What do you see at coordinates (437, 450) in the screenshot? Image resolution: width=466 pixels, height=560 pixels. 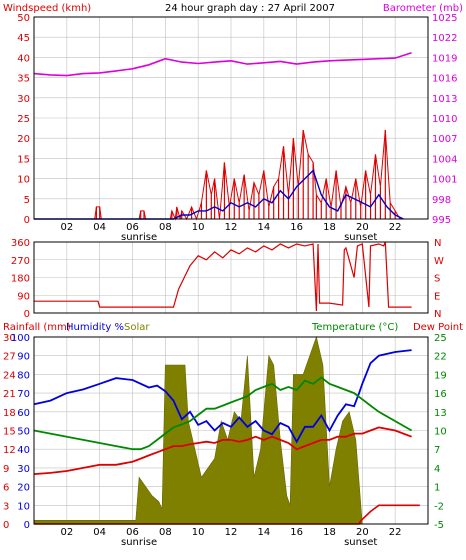 I see `temperature-tick-label: 7` at bounding box center [437, 450].